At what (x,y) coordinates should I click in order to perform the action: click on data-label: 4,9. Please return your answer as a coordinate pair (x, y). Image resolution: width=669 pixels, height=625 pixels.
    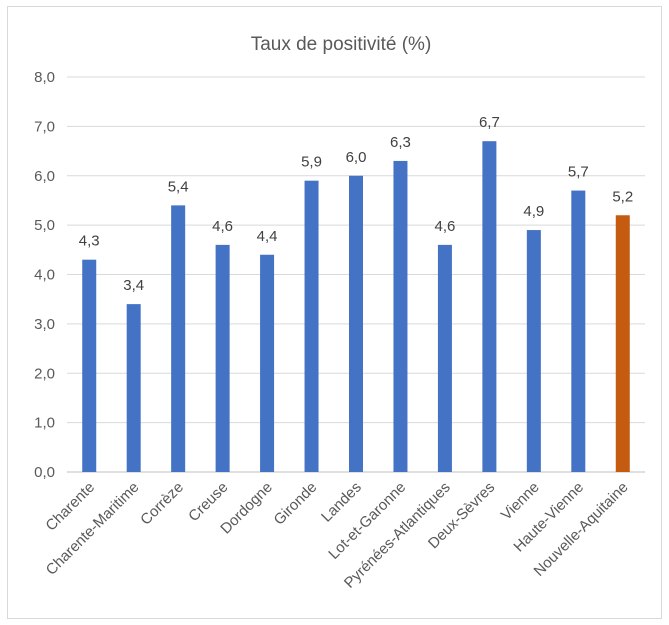
    Looking at the image, I should click on (533, 211).